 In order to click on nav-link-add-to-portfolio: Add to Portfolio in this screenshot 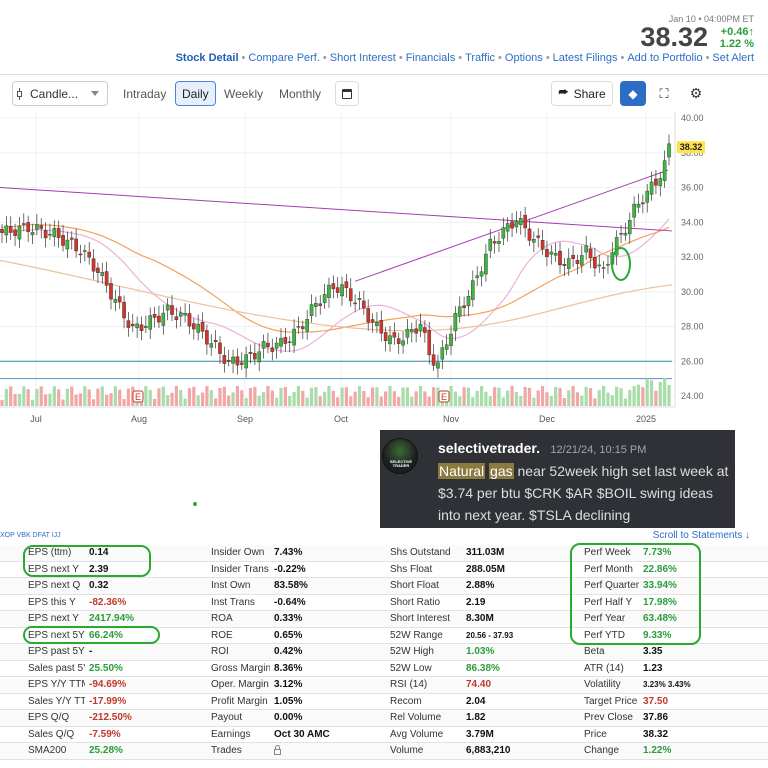, I will do `click(665, 58)`.